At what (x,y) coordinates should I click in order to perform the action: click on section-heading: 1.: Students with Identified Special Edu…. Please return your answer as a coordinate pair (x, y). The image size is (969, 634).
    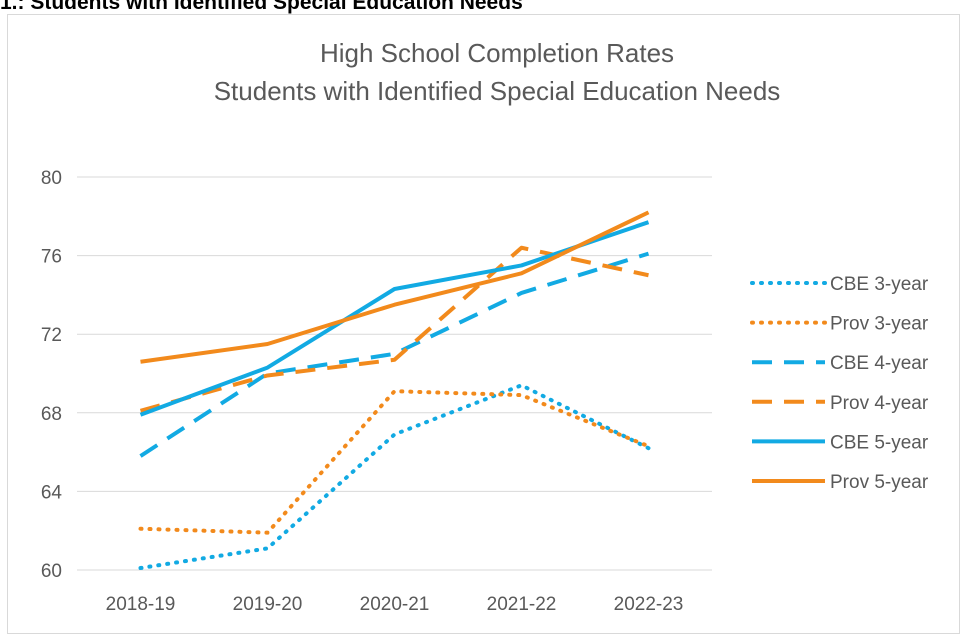
    Looking at the image, I should click on (261, 7).